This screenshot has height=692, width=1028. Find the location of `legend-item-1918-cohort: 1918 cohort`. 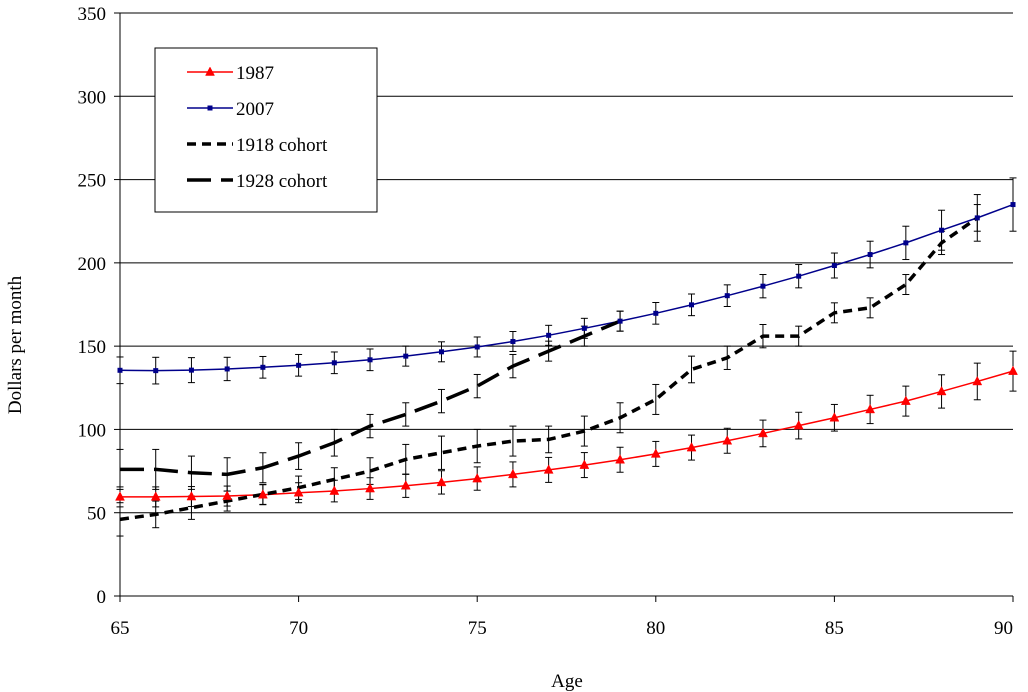

legend-item-1918-cohort: 1918 cohort is located at coordinates (257, 145).